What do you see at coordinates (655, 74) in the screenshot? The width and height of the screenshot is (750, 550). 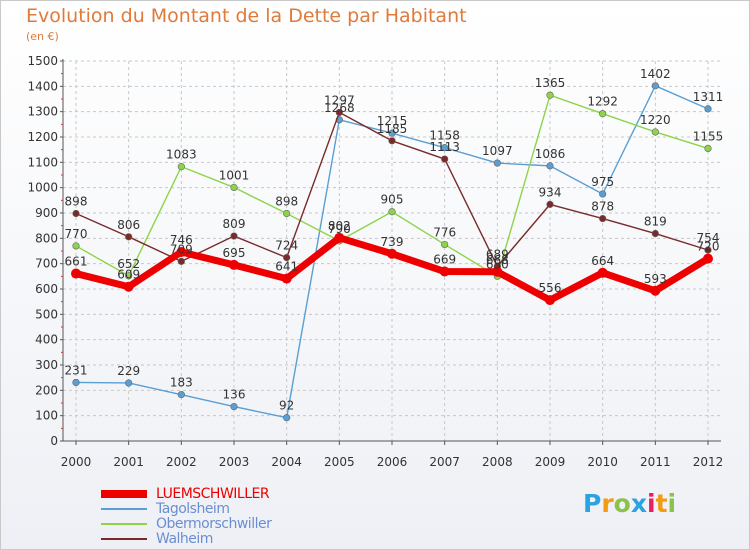 I see `data-label: 1402` at bounding box center [655, 74].